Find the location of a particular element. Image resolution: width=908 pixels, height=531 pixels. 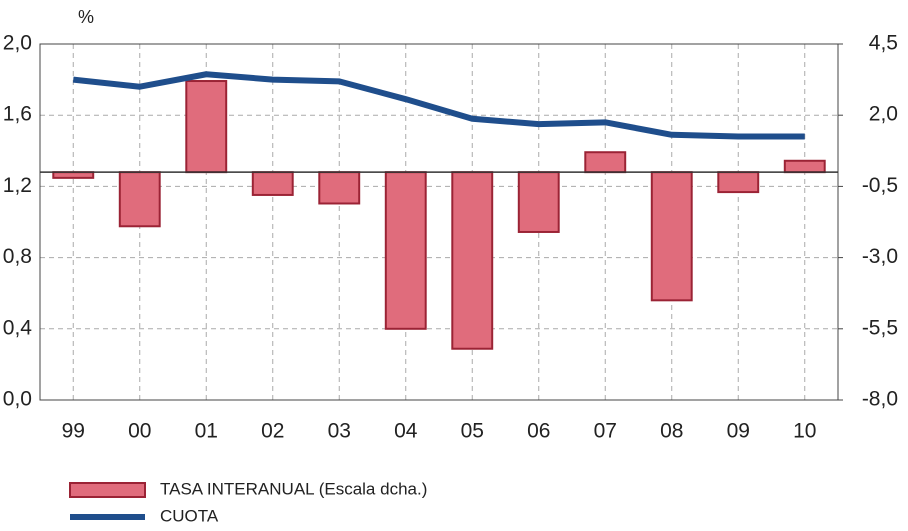

x-tick-label: 99 is located at coordinates (73, 431).